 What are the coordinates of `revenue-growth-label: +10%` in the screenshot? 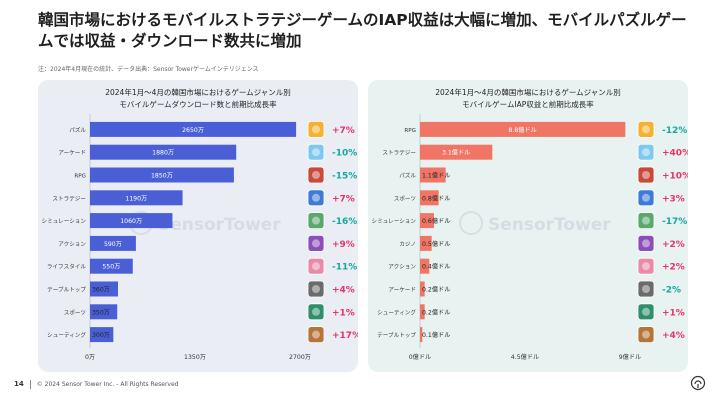 It's located at (675, 177).